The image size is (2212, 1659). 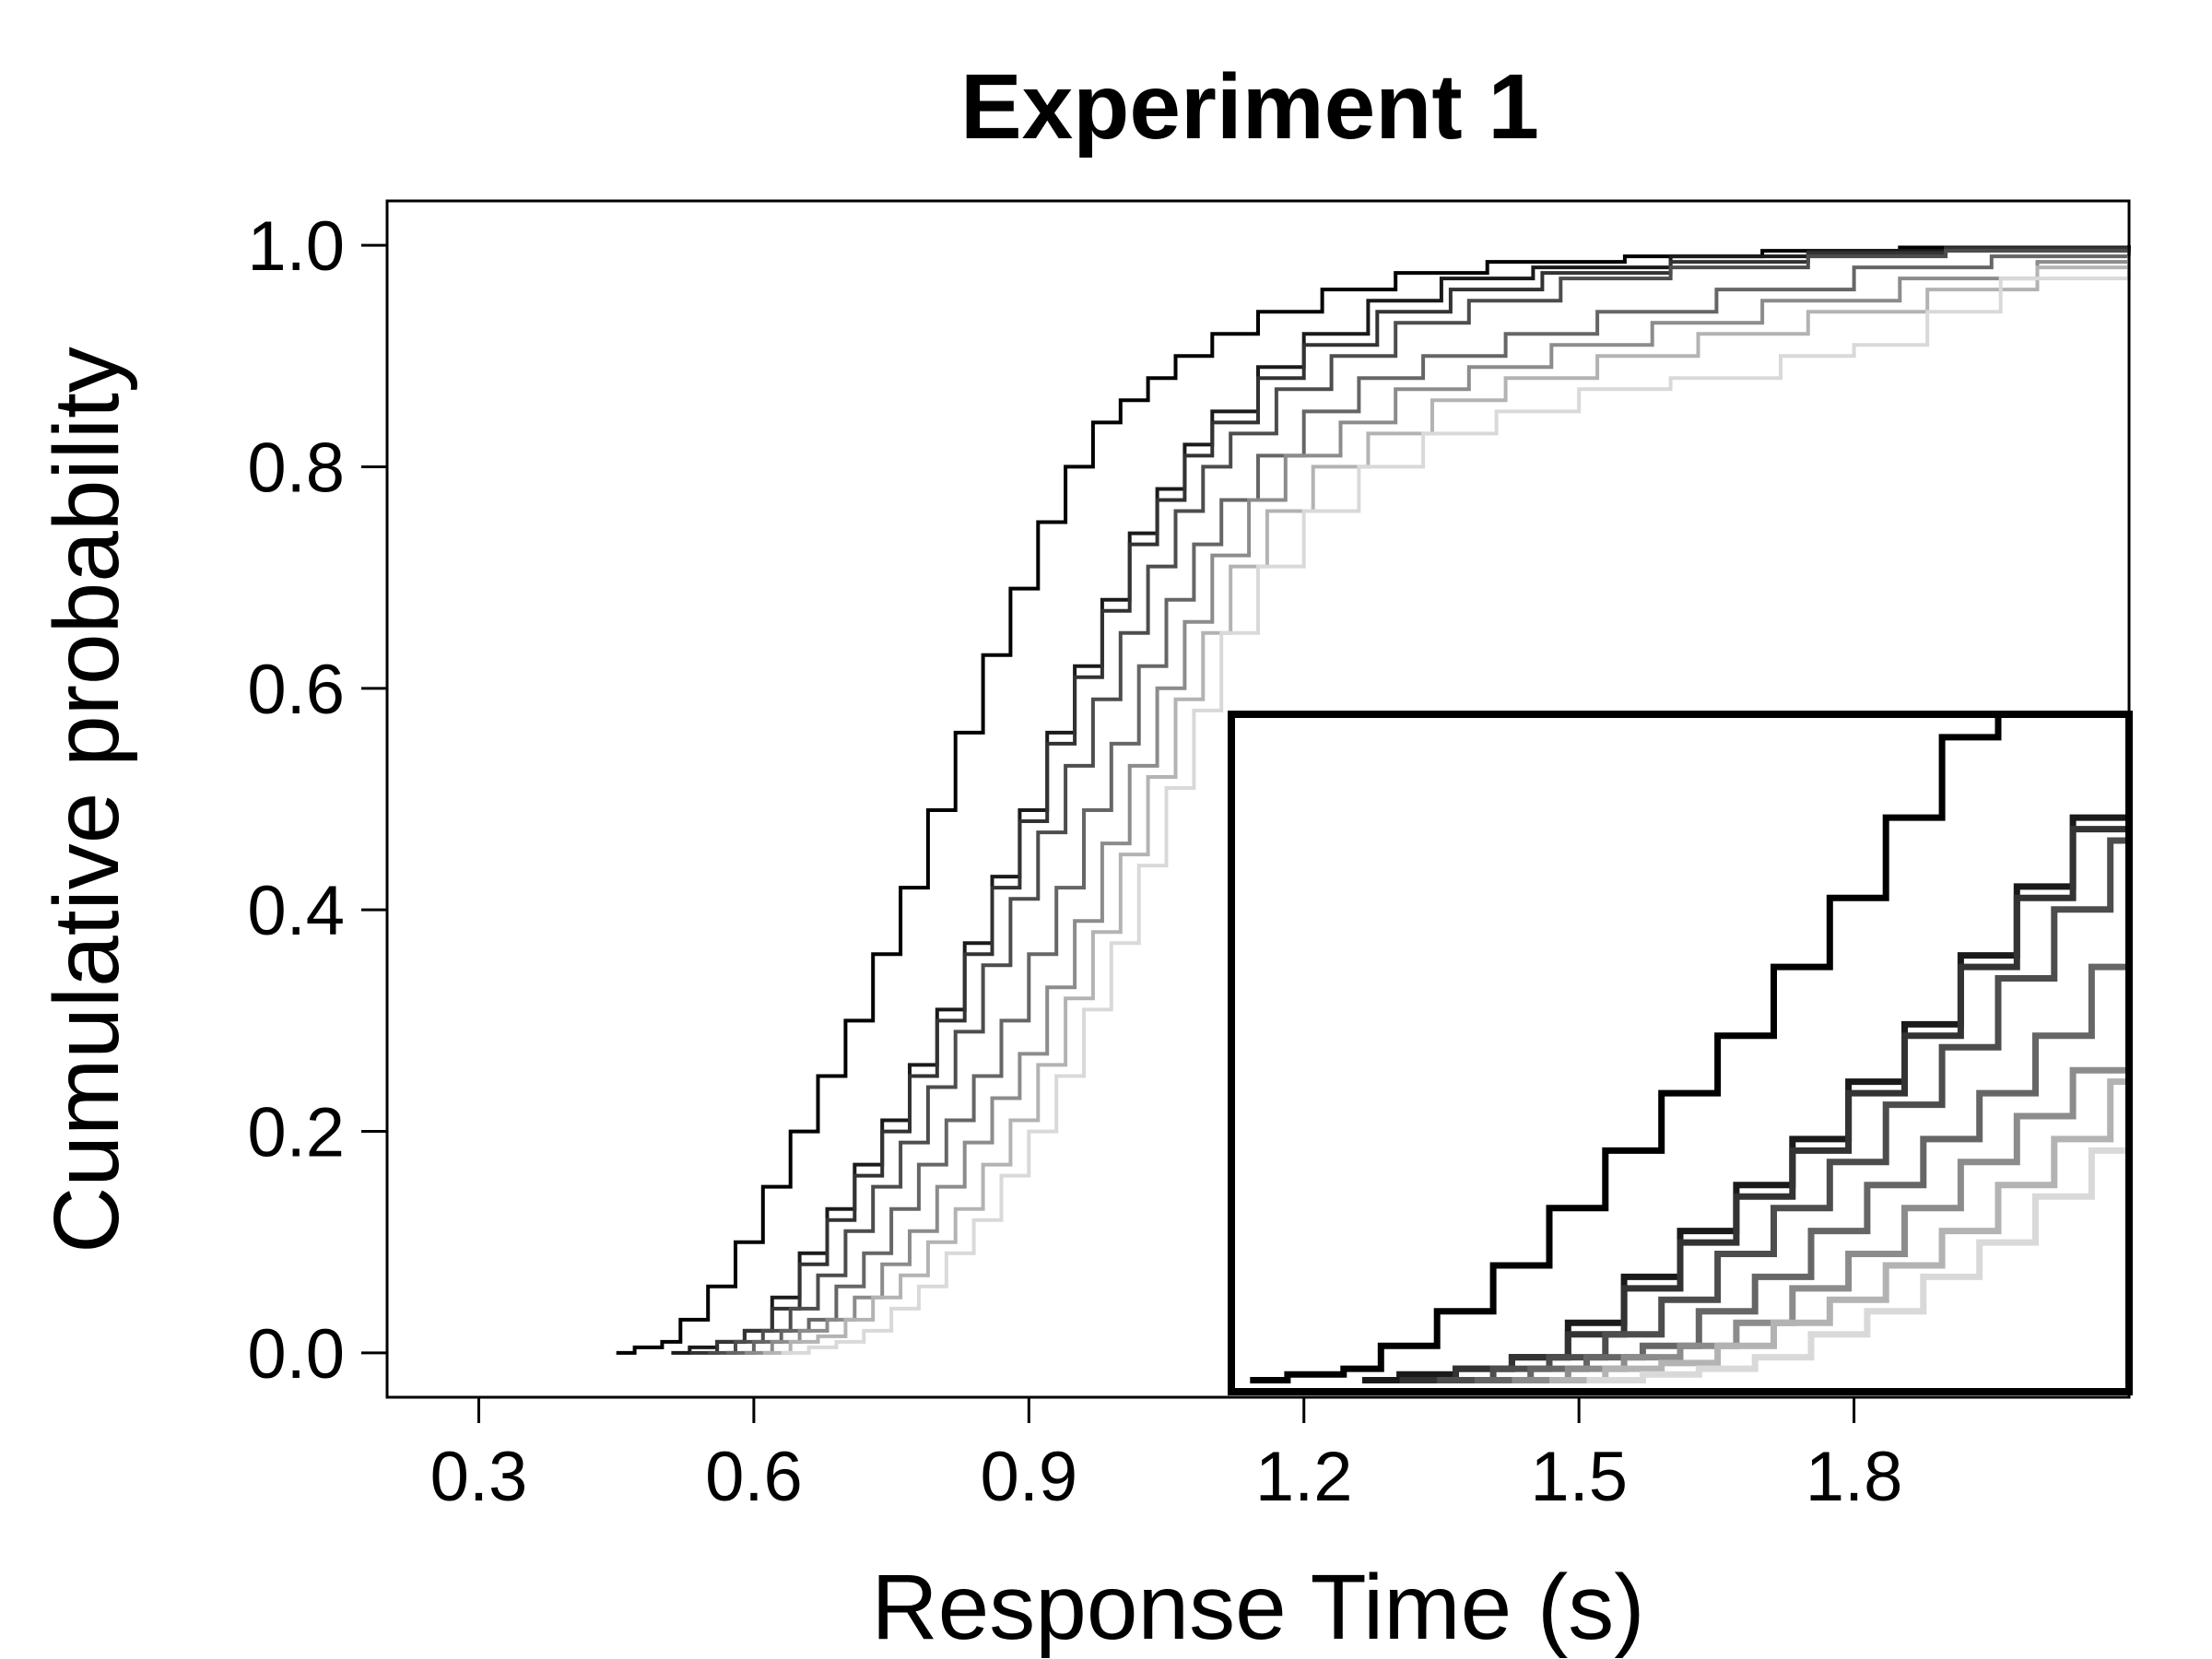 I want to click on x-tick-label: 0.3, so click(x=479, y=1477).